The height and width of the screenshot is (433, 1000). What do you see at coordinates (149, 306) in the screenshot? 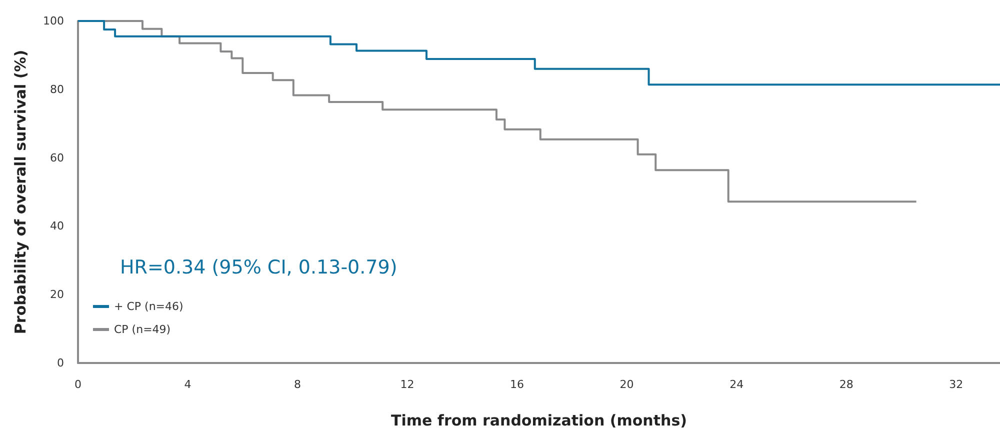
I see `legend-label: + CP (n=46)` at bounding box center [149, 306].